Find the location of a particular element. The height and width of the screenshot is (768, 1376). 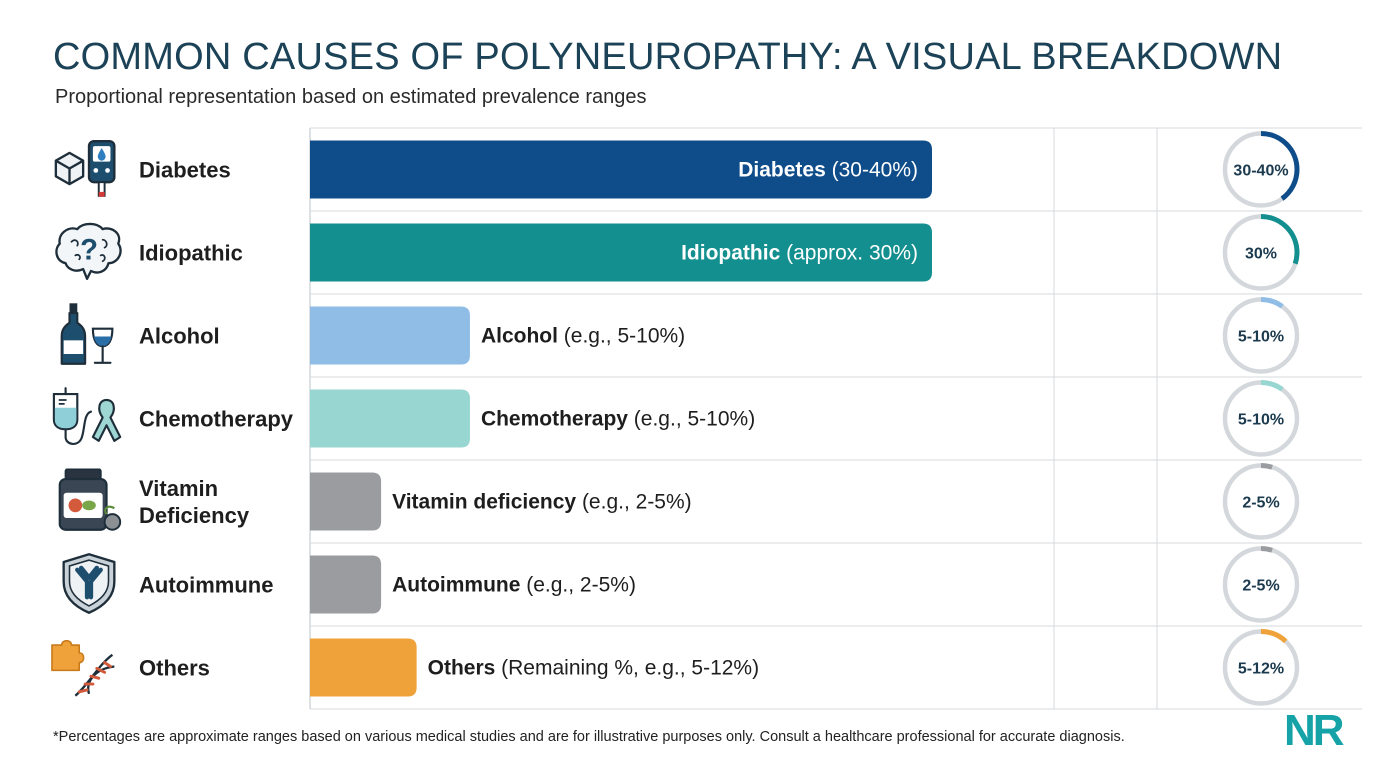

bar-label-autoimmune: Autoimmune (e.g., 2-5%) is located at coordinates (514, 585).